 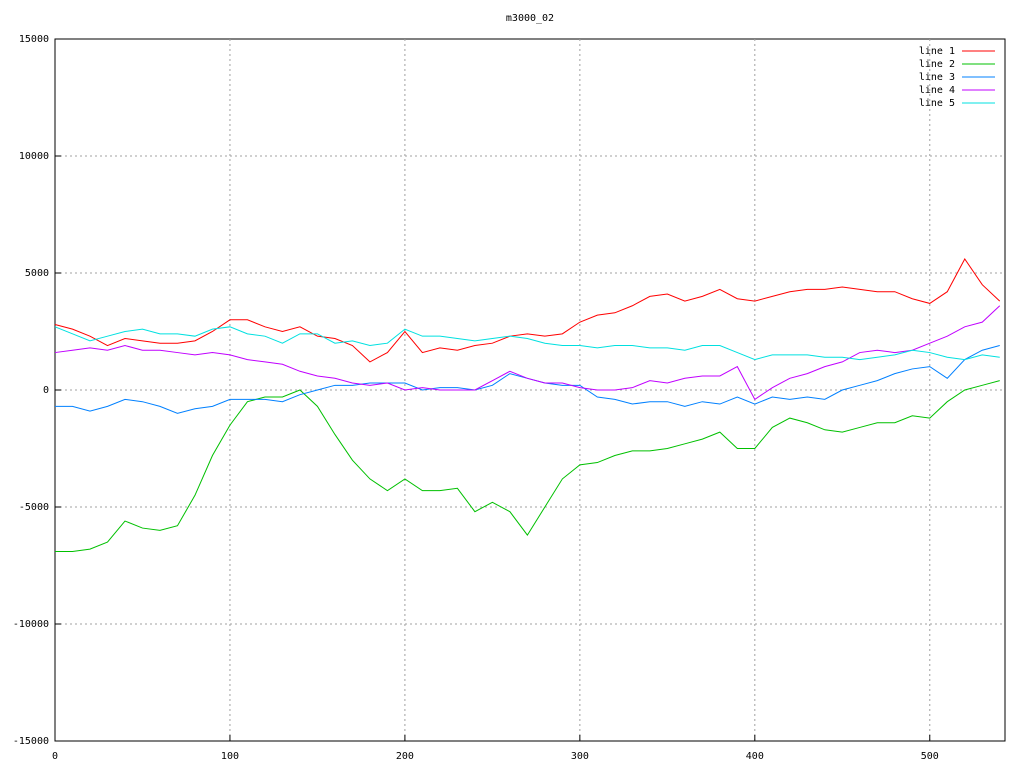 What do you see at coordinates (34, 156) in the screenshot?
I see `y-tick-label: 10000` at bounding box center [34, 156].